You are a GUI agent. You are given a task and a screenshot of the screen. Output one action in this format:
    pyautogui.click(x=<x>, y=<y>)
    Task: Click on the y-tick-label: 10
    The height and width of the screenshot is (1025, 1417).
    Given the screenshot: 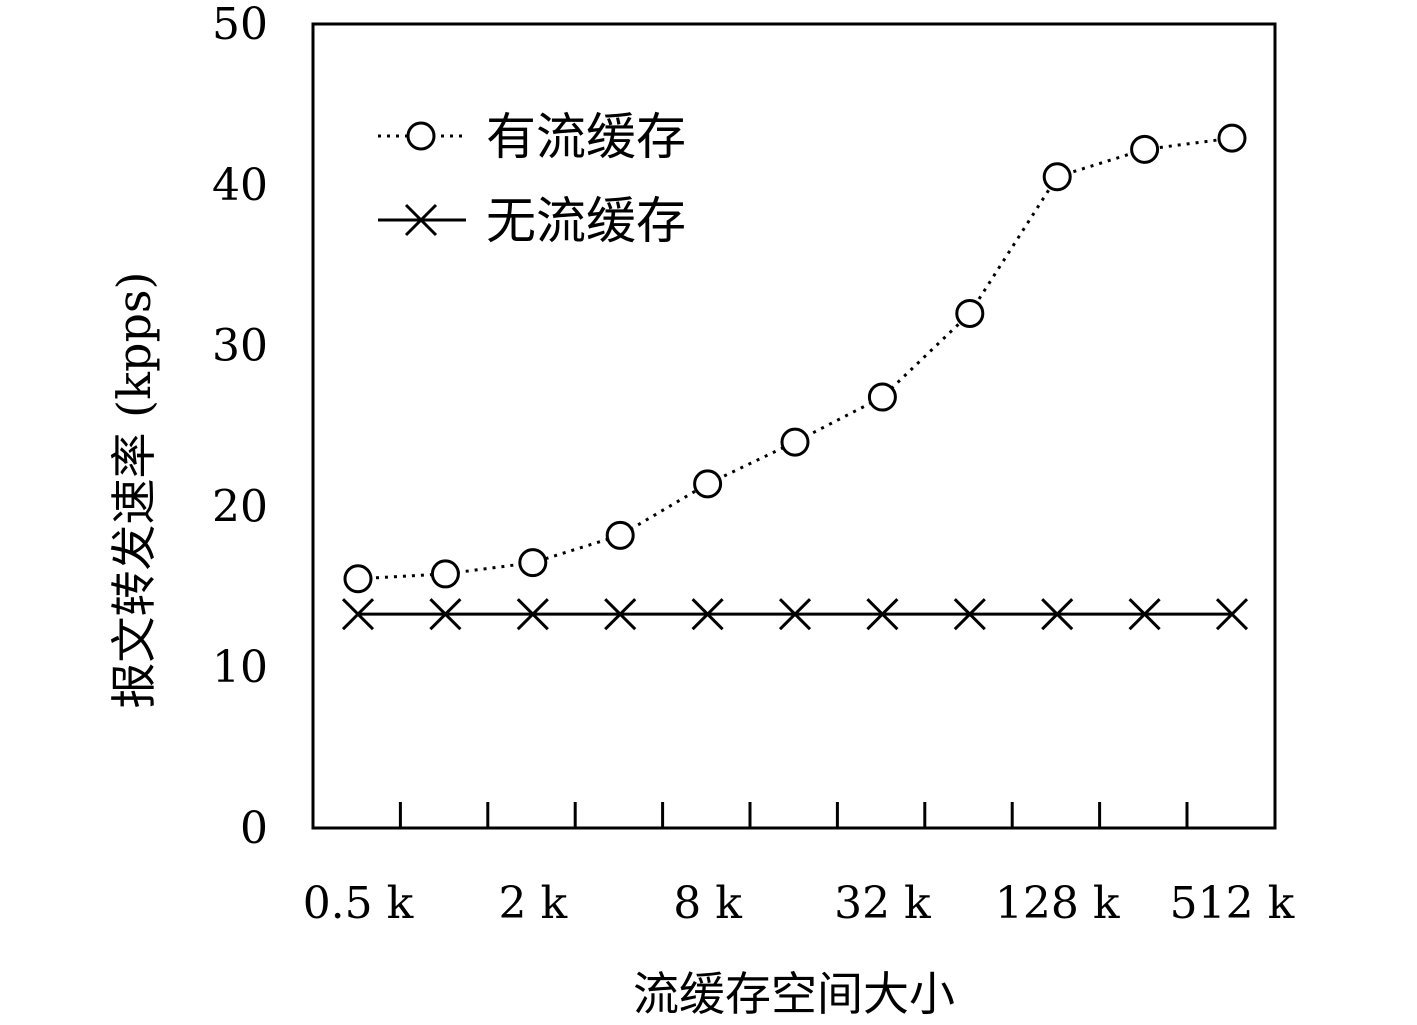 What is the action you would take?
    pyautogui.click(x=240, y=667)
    